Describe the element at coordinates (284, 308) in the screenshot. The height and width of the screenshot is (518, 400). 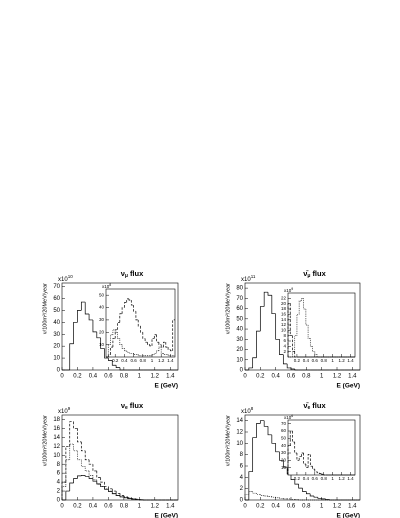
I see `y-tick-label: 18` at that location.